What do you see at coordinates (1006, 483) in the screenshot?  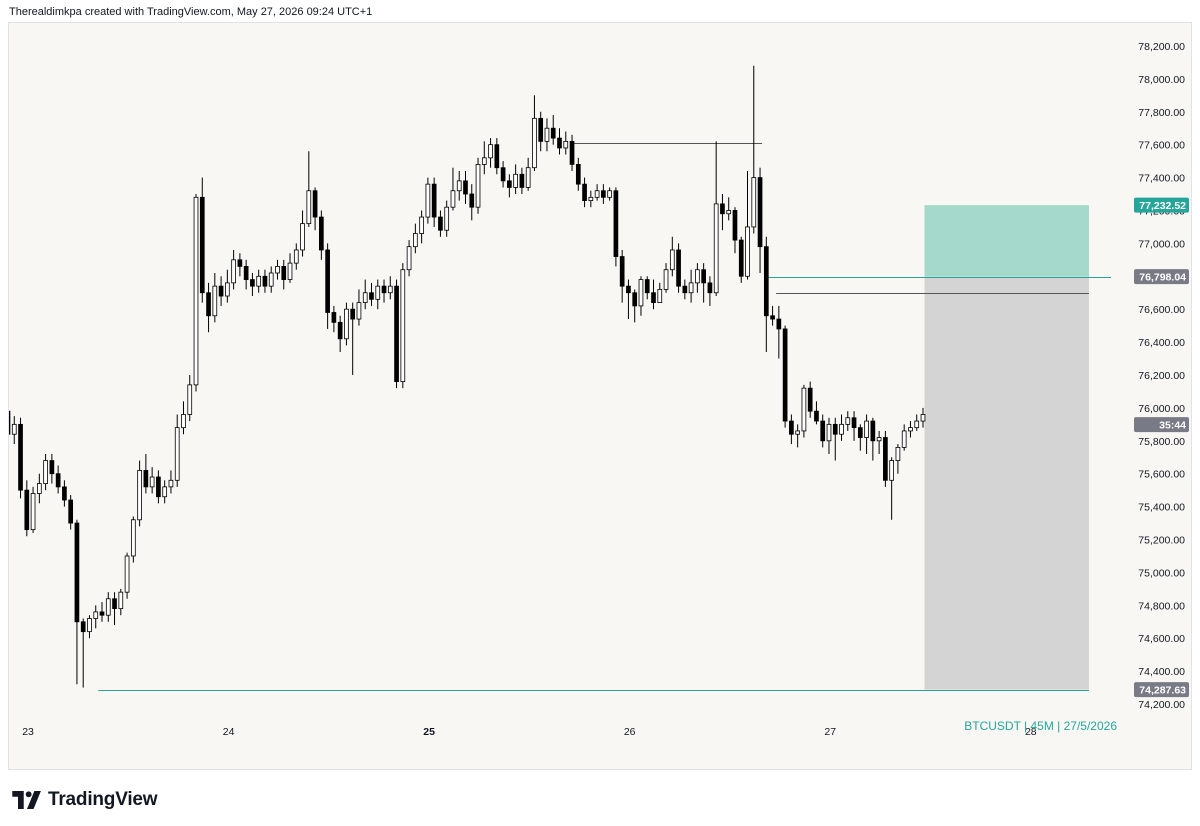 I see `stop-zone` at bounding box center [1006, 483].